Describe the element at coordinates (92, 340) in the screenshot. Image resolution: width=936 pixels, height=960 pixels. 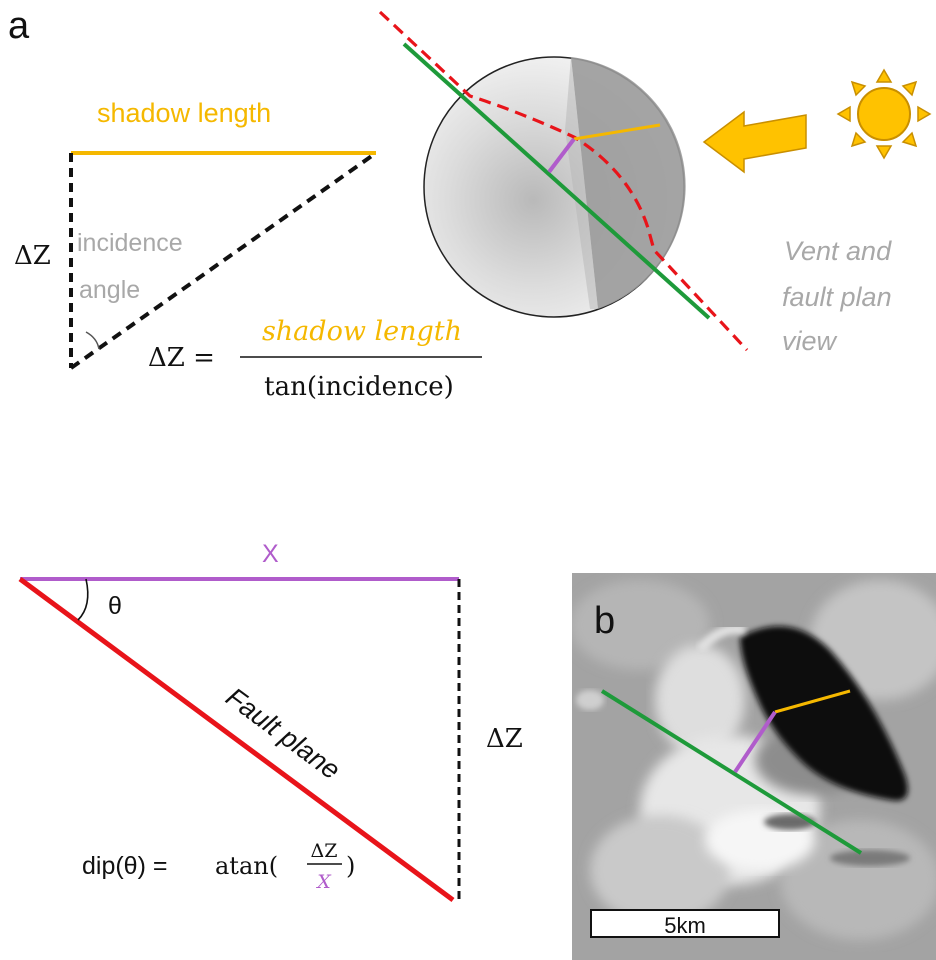
I see `incidence-angle-arc` at that location.